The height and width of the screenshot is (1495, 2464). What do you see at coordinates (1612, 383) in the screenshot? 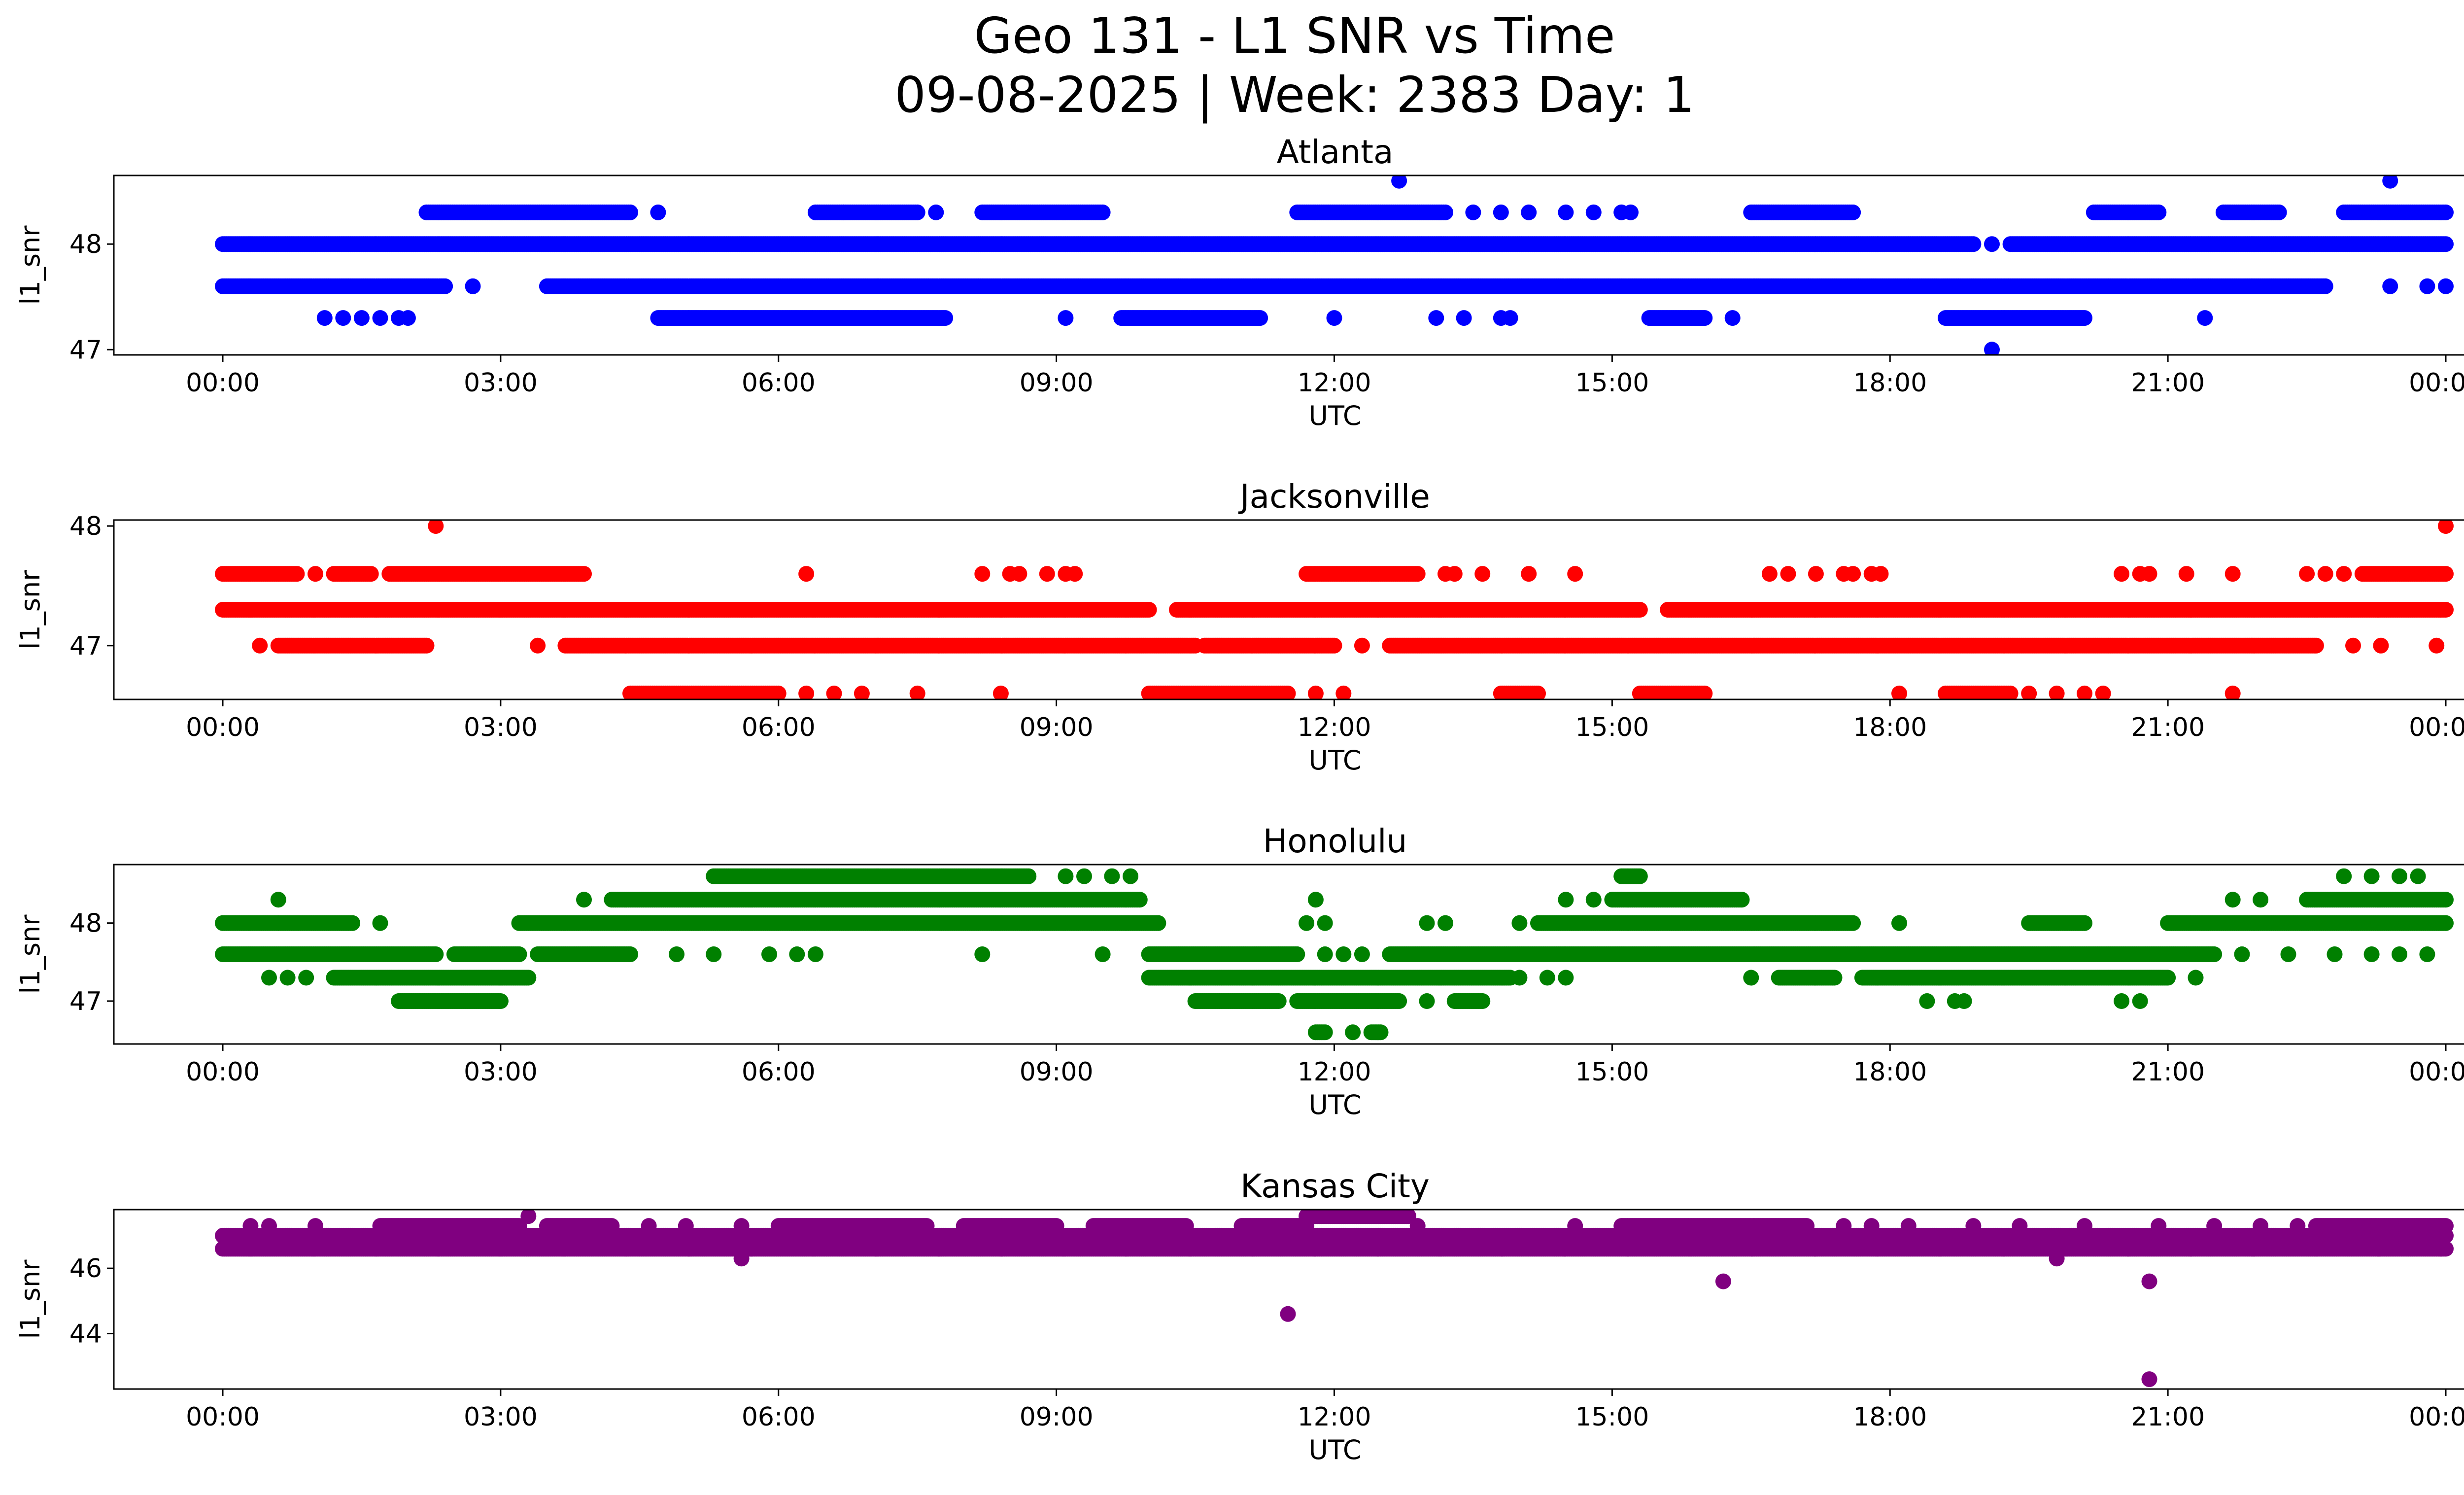
I see `x-tick-label: 15:00` at bounding box center [1612, 383].